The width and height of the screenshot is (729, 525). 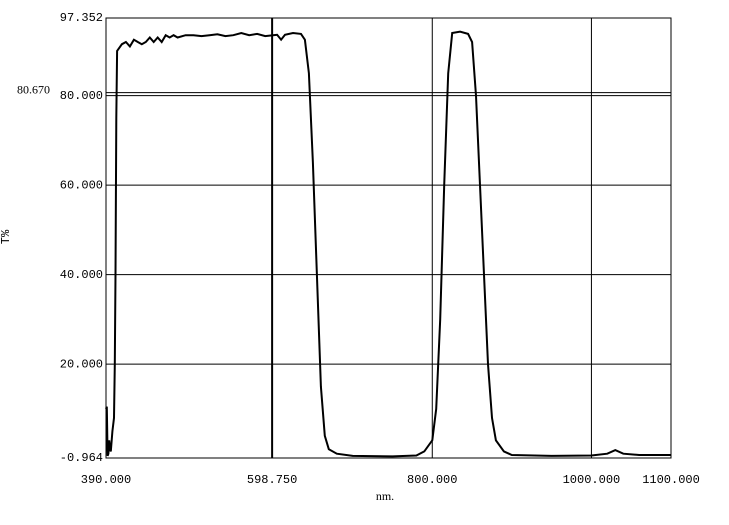 I want to click on cursor-x-label: 598.750, so click(x=272, y=480).